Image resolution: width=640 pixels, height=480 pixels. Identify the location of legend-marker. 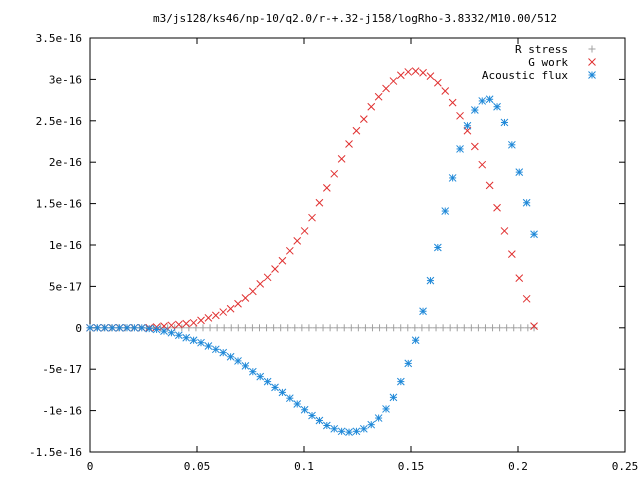
(592, 75).